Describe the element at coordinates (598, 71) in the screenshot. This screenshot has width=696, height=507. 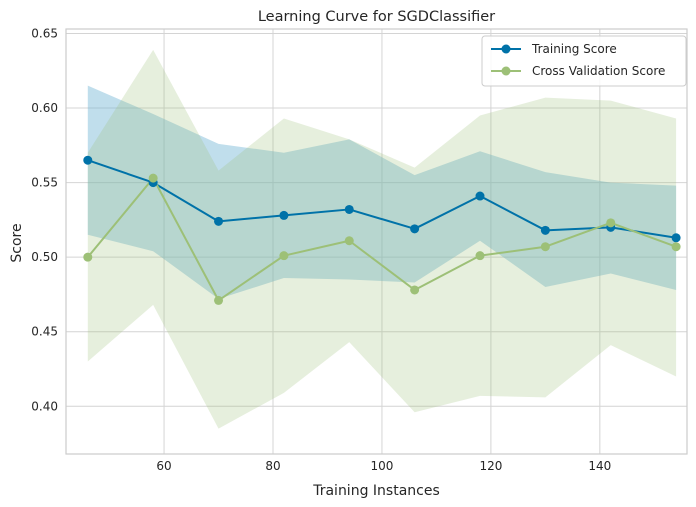
I see `cross-validation-score-legend-label: Cross Validation Score` at that location.